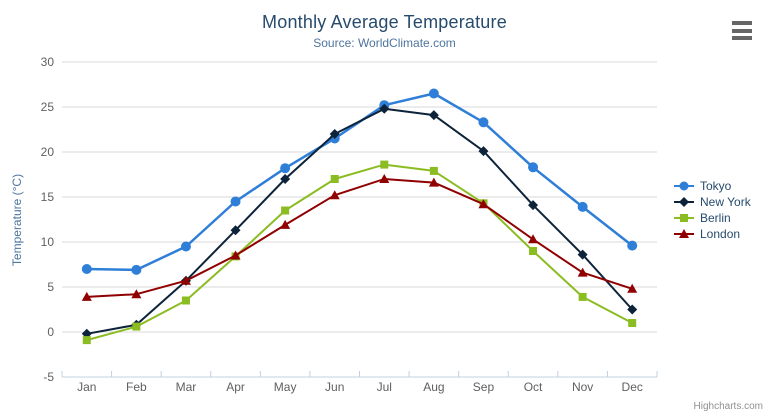 The image size is (769, 416). I want to click on x-axis-label: Feb, so click(136, 387).